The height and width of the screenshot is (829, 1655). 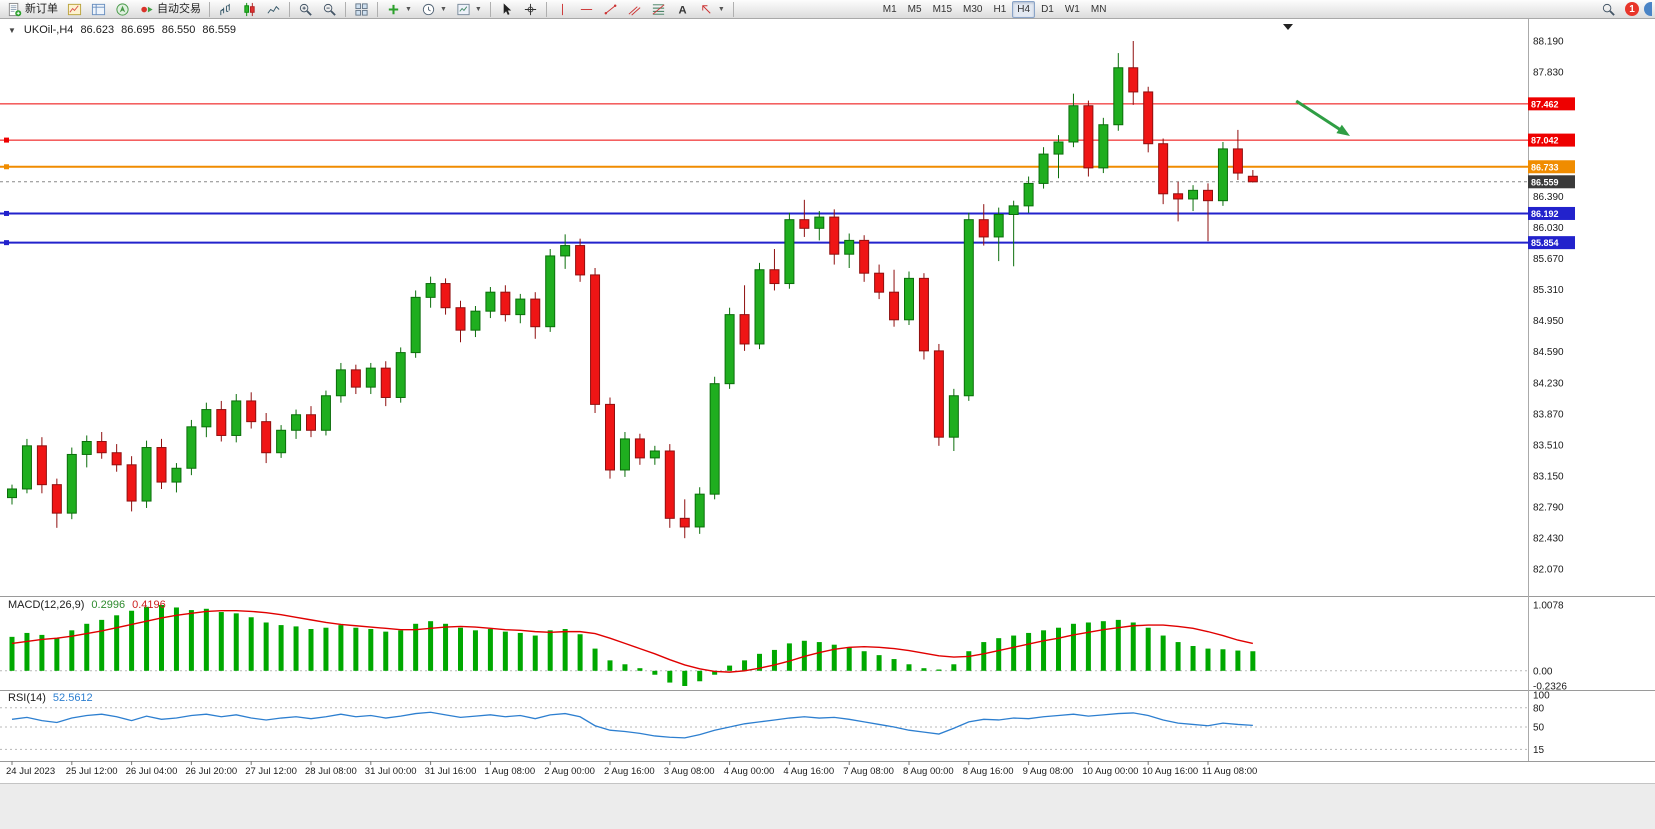 I want to click on svg-text: 83.870, so click(x=1548, y=414).